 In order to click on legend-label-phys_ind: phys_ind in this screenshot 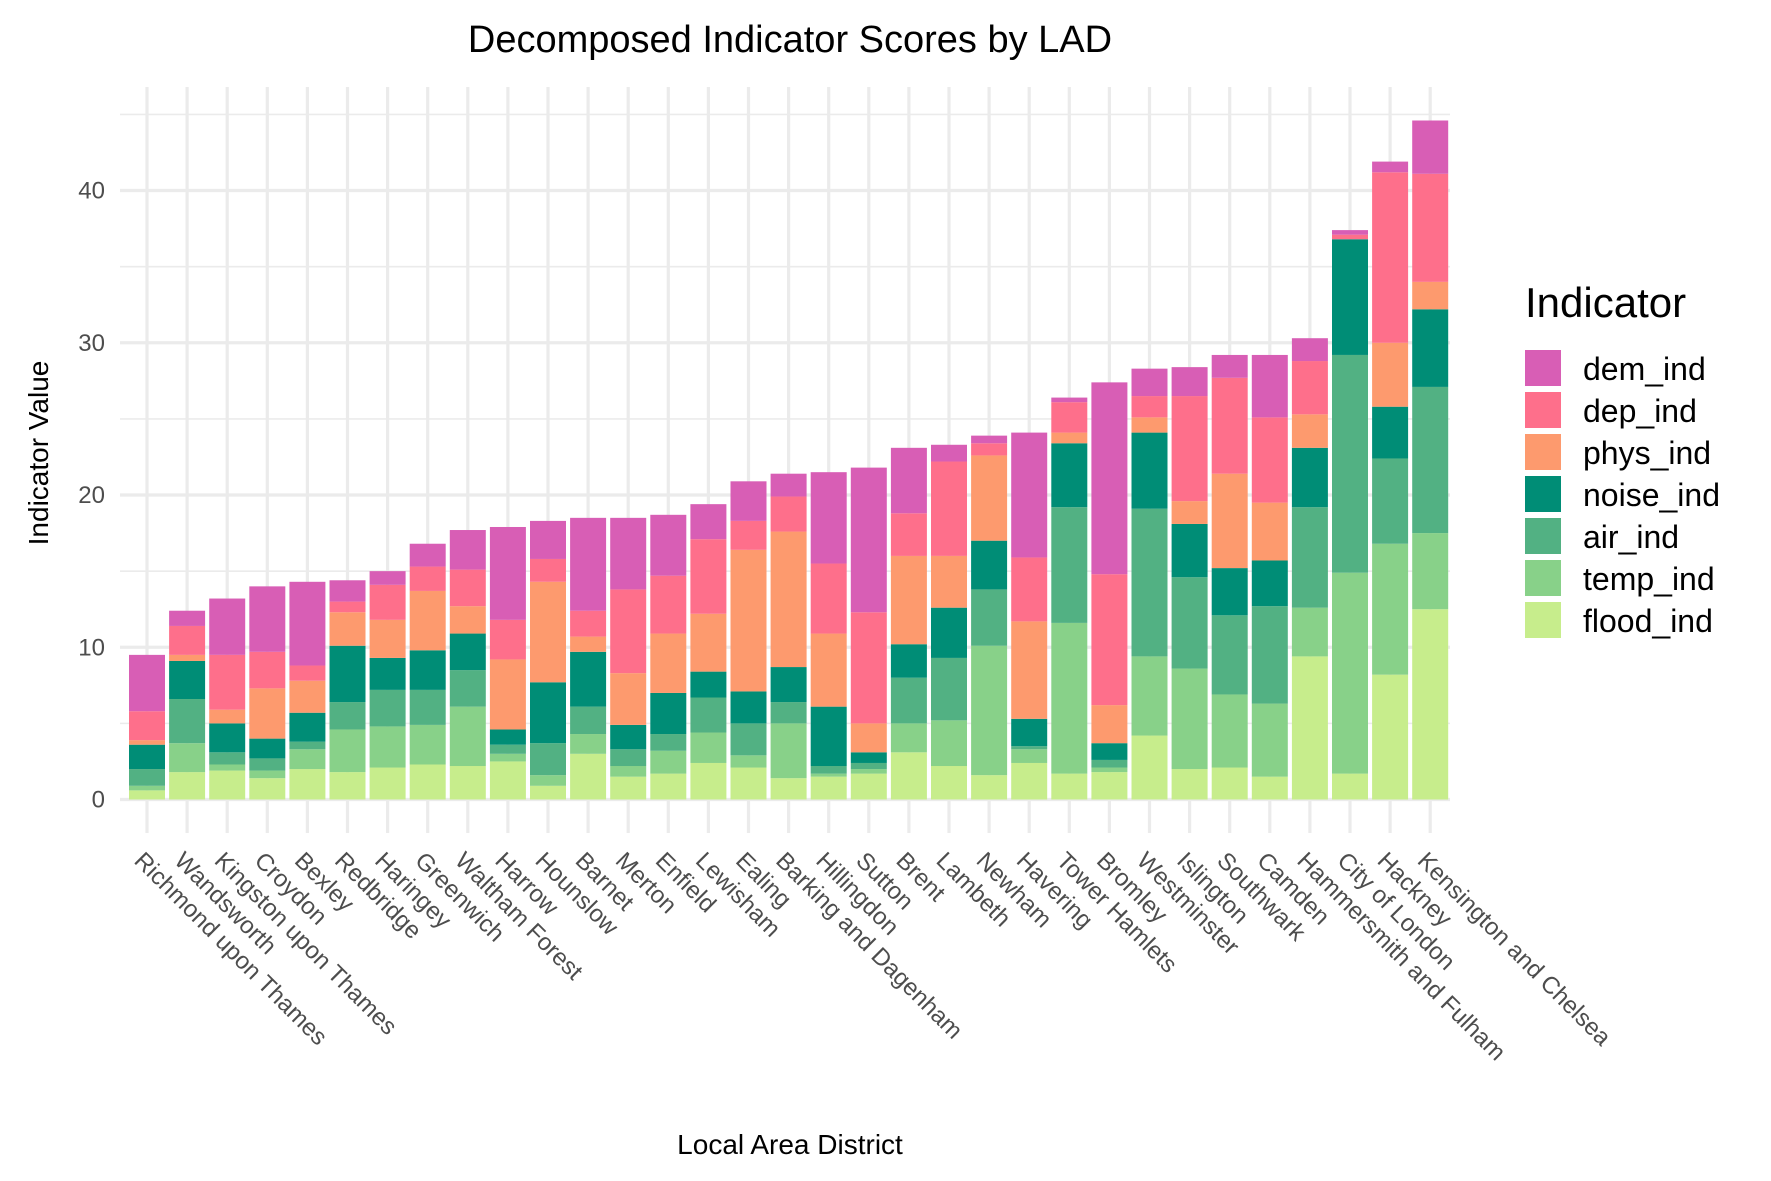, I will do `click(1647, 453)`.